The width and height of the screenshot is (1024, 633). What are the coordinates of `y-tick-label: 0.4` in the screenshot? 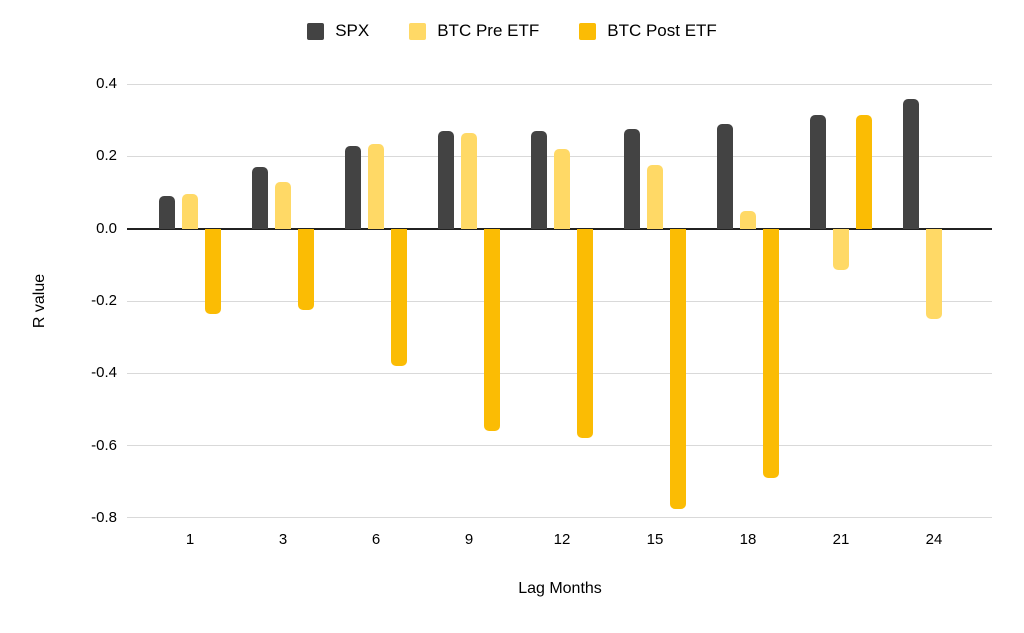 It's located at (106, 84).